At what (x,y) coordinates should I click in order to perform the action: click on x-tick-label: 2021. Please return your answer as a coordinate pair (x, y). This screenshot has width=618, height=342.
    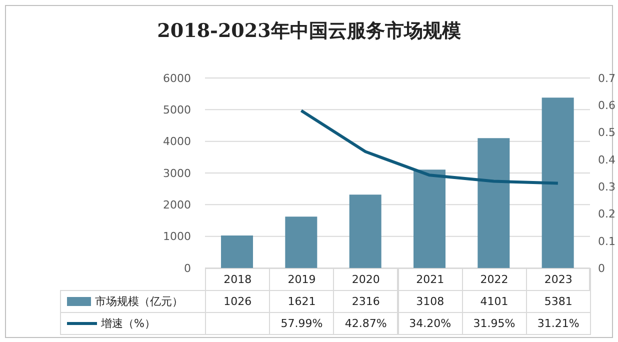
    Looking at the image, I should click on (430, 279).